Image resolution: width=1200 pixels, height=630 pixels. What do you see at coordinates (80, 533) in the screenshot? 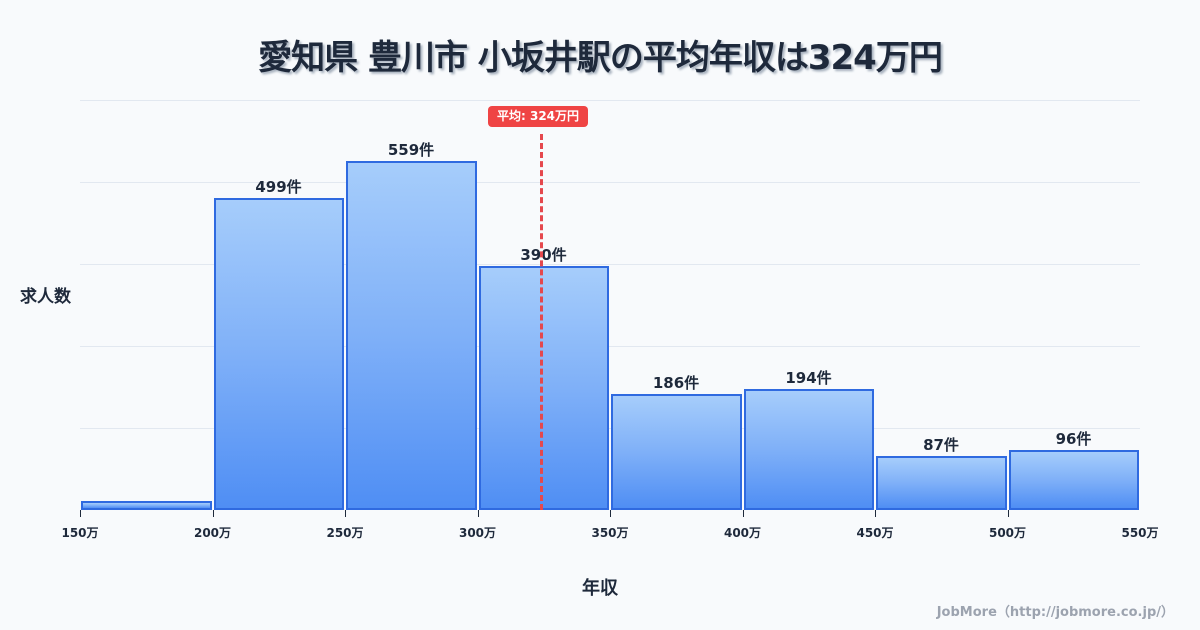
I see `x-tick-label: 150万` at bounding box center [80, 533].